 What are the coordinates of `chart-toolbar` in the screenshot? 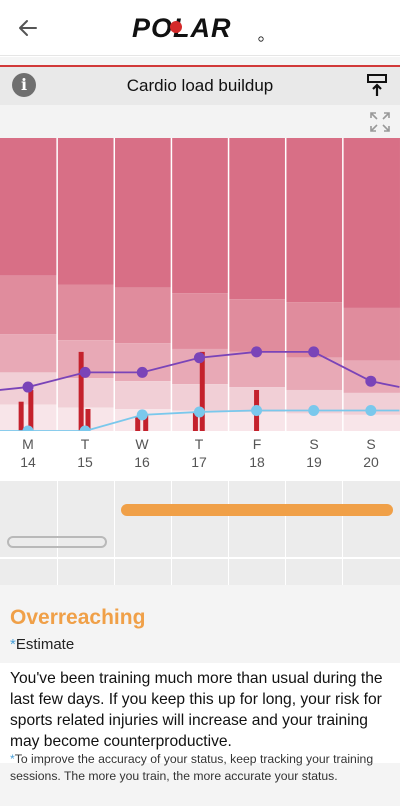 It's located at (200, 121).